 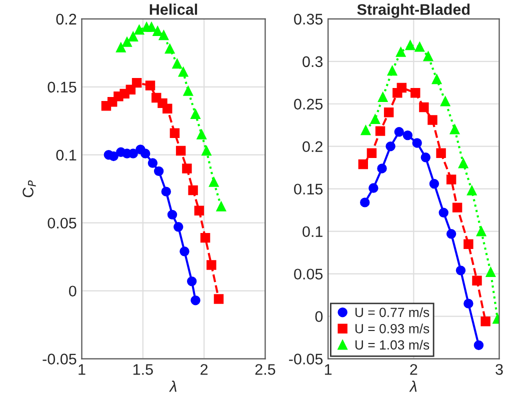 What do you see at coordinates (413, 11) in the screenshot?
I see `chart-title: Straight-Bladed` at bounding box center [413, 11].